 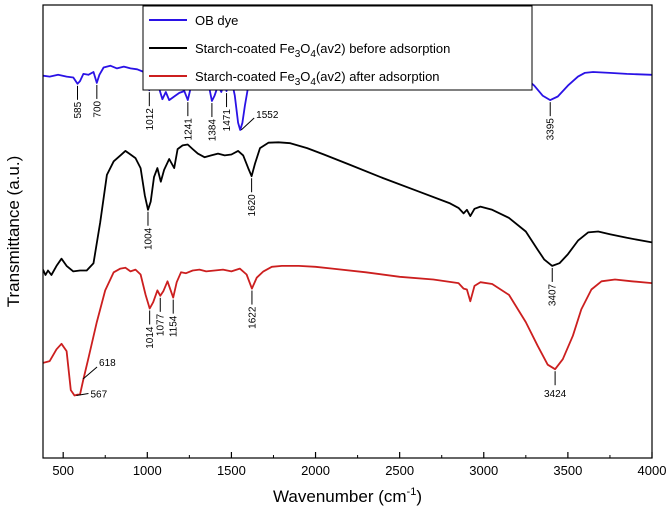 I want to click on peak-annotation: 567, so click(x=92, y=394).